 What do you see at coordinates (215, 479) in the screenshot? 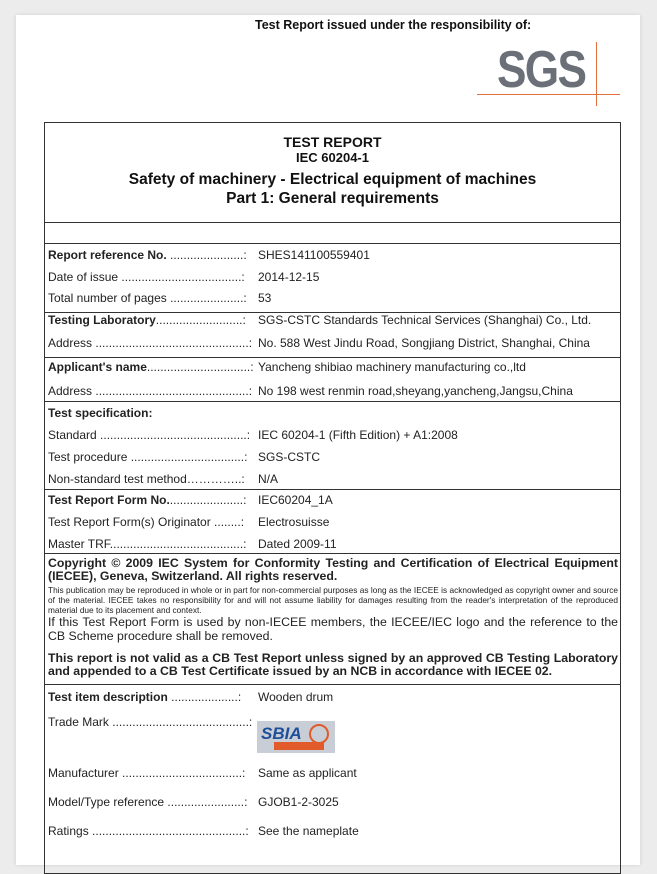
I see `label-dots: …………..:` at bounding box center [215, 479].